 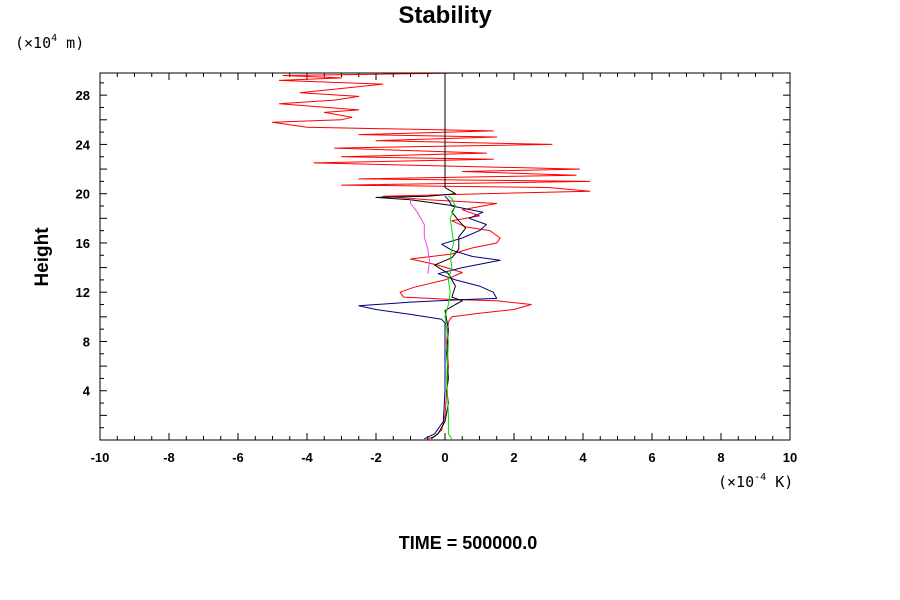 What do you see at coordinates (376, 457) in the screenshot?
I see `x-tick-label: -2` at bounding box center [376, 457].